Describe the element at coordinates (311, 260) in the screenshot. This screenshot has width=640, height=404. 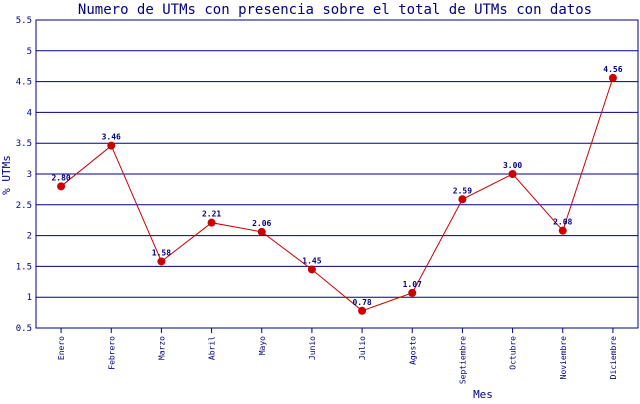
I see `data-label: 1.45` at that location.